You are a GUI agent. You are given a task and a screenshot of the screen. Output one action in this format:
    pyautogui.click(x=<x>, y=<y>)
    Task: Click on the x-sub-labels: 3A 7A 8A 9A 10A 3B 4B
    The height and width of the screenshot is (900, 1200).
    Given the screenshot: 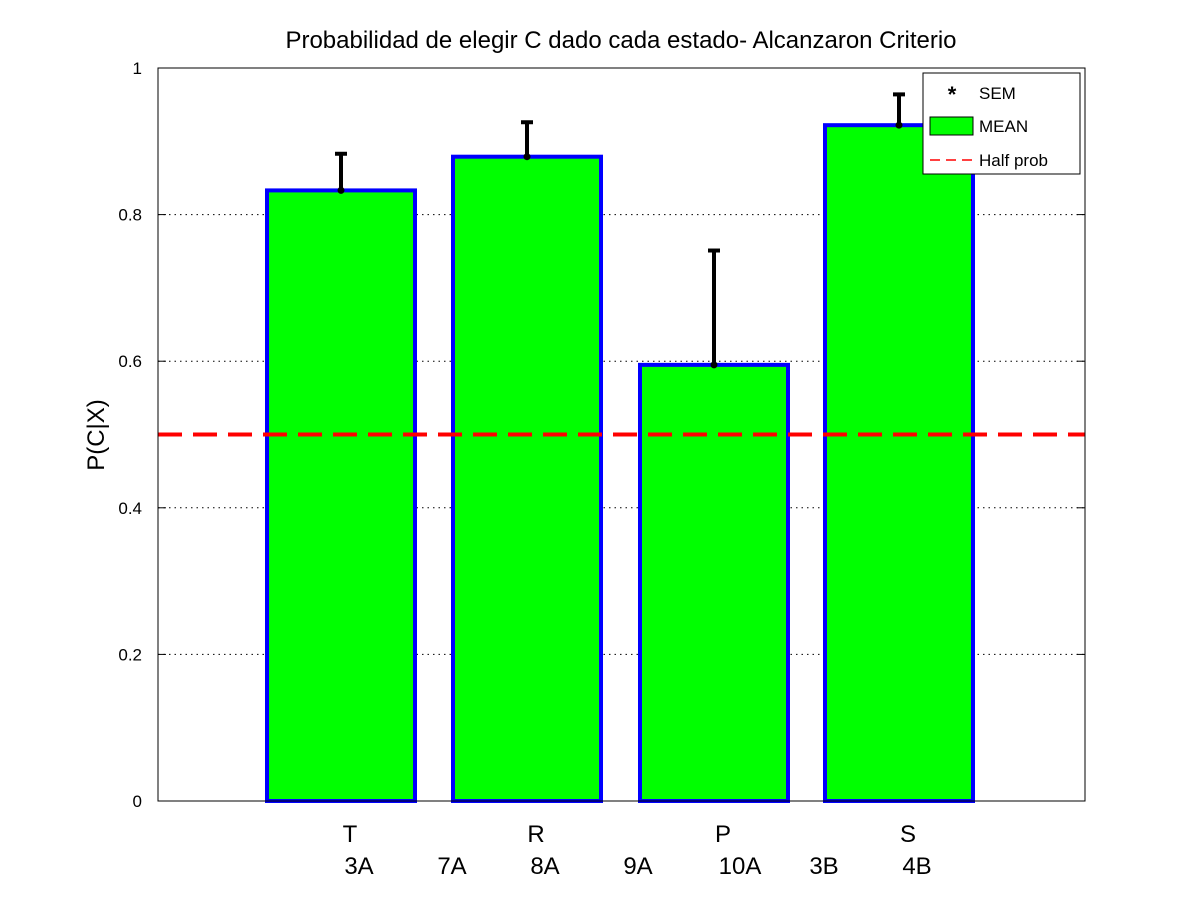 What is the action you would take?
    pyautogui.click(x=637, y=866)
    